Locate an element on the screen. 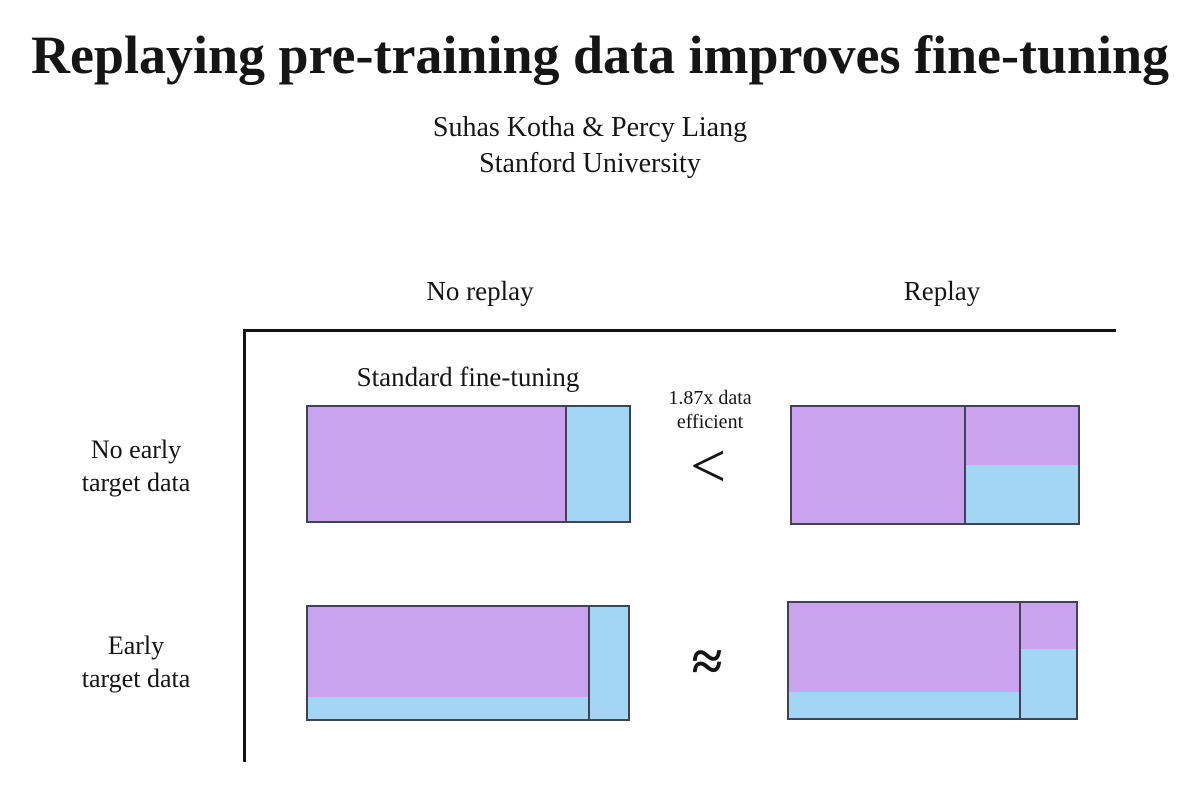  mixture-cell-no-replay-no-early-target is located at coordinates (468, 464).